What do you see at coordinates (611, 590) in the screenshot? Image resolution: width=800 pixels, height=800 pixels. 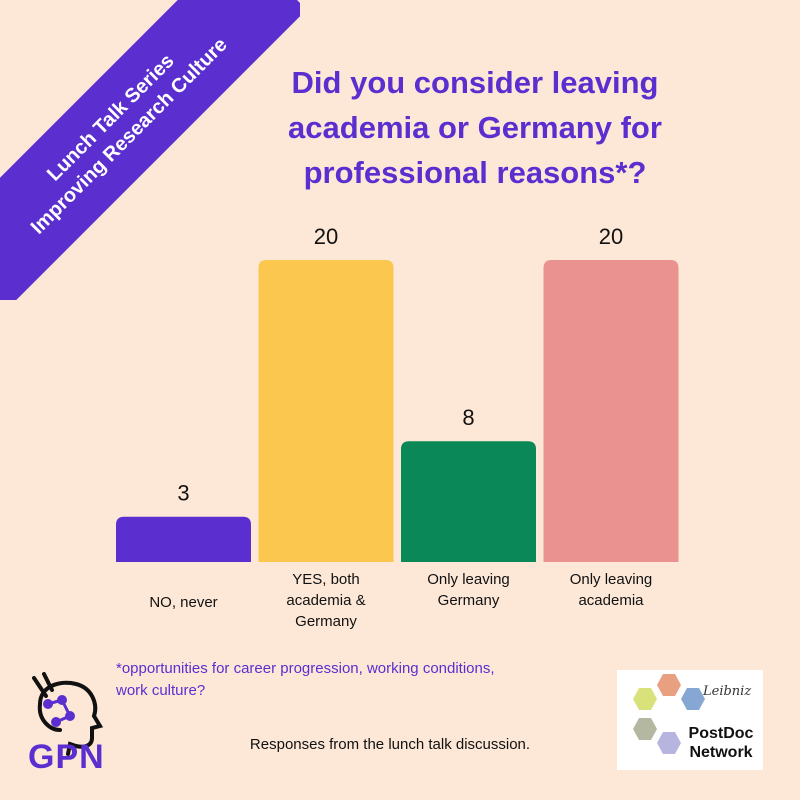 I see `category-label-4: Only leaving academia` at bounding box center [611, 590].